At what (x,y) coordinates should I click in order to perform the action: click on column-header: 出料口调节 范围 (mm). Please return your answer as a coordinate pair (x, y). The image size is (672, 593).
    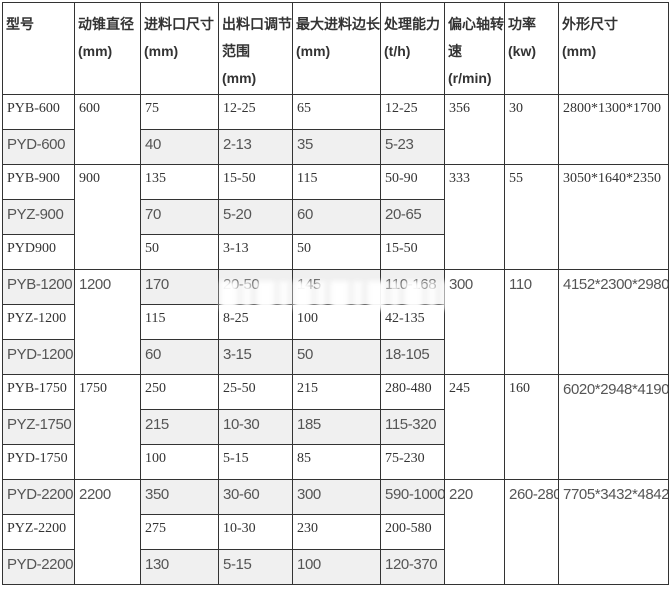
    Looking at the image, I should click on (255, 48).